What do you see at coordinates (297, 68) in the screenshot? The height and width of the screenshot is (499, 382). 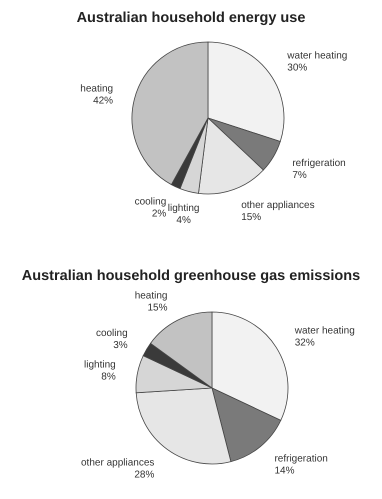 I see `data-label: 30%` at bounding box center [297, 68].